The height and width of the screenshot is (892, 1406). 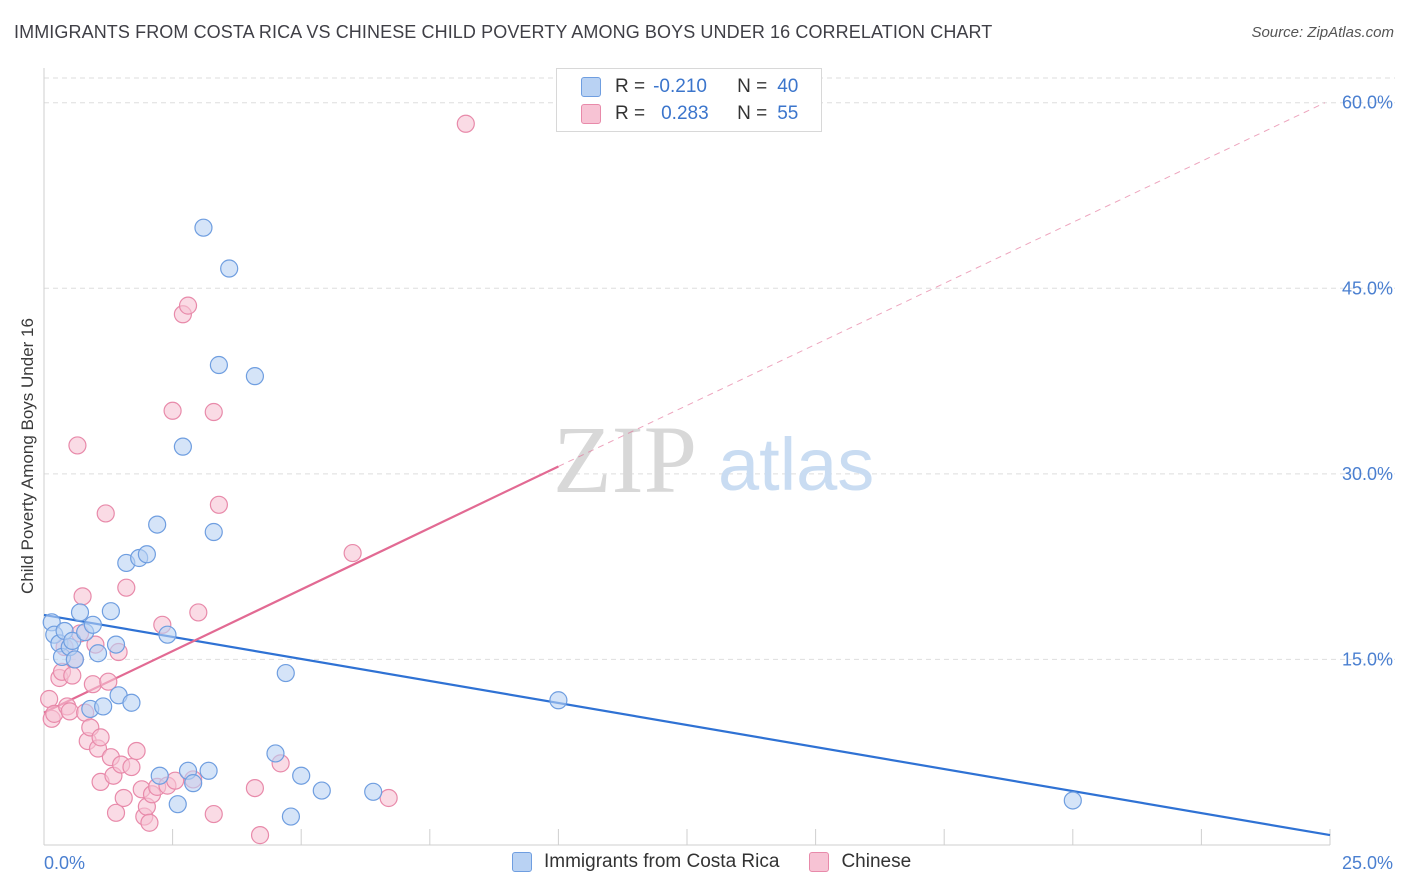 I want to click on series-legend-chinese: Chinese, so click(x=860, y=862).